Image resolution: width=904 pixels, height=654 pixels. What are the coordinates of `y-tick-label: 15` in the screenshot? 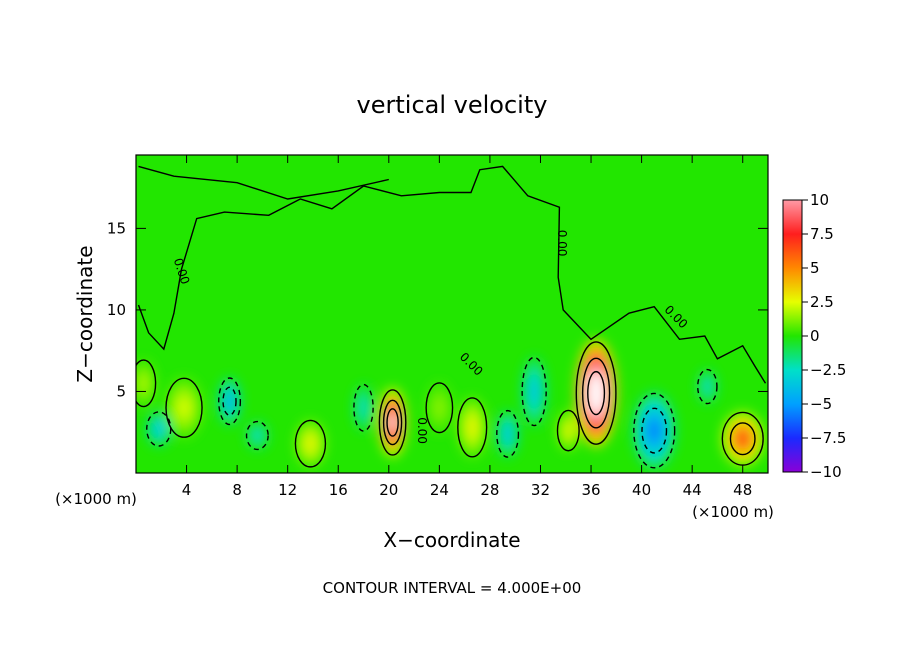 It's located at (116, 228).